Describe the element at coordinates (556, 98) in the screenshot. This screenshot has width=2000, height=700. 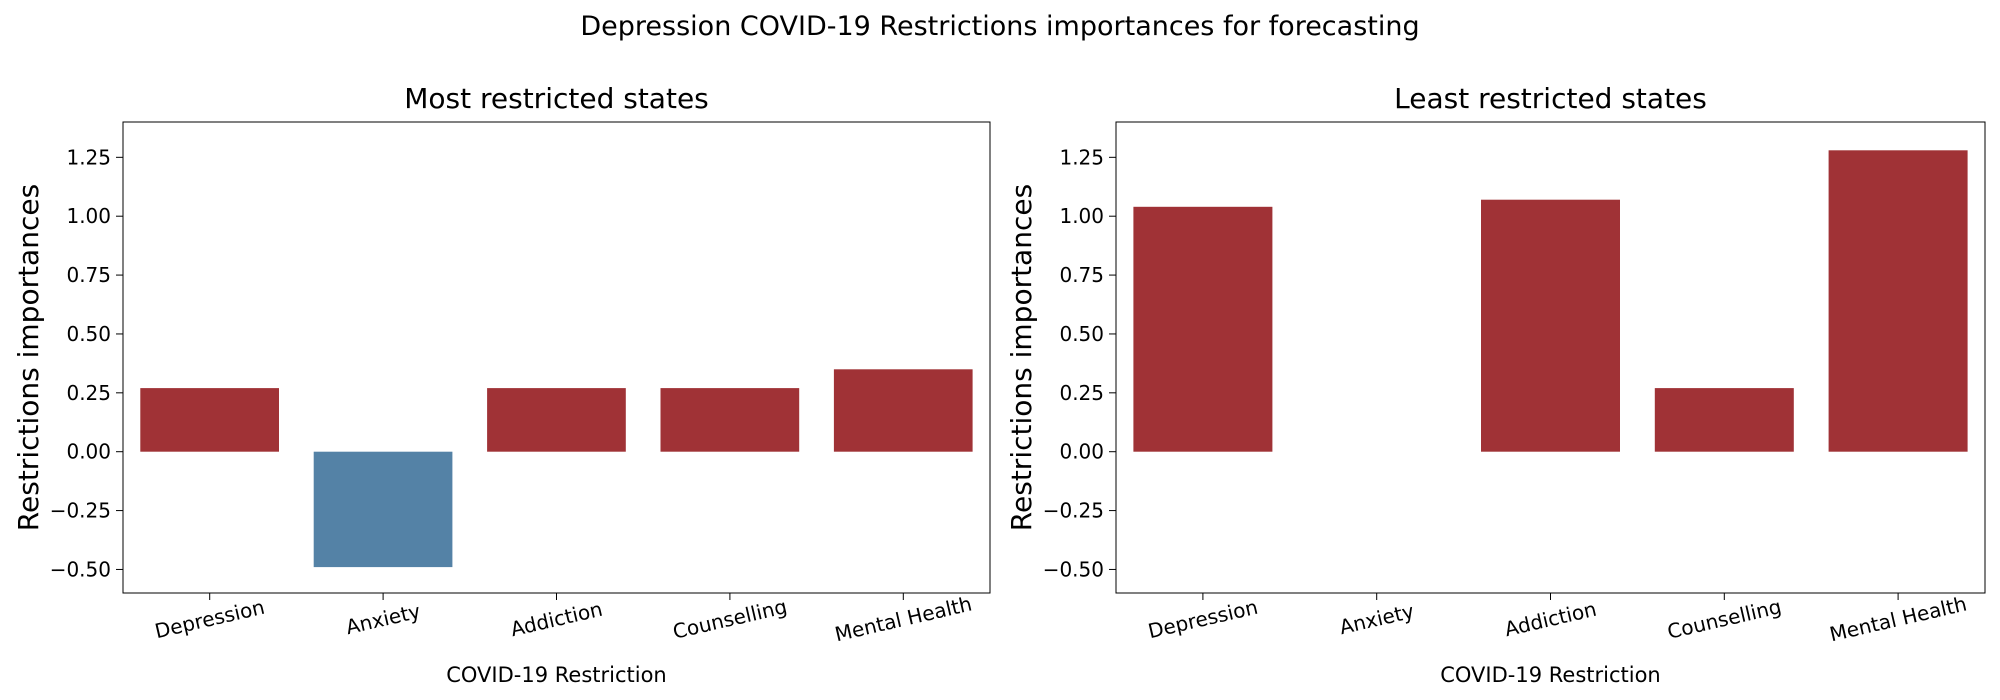
I see `panel-title: Most restricted states` at that location.